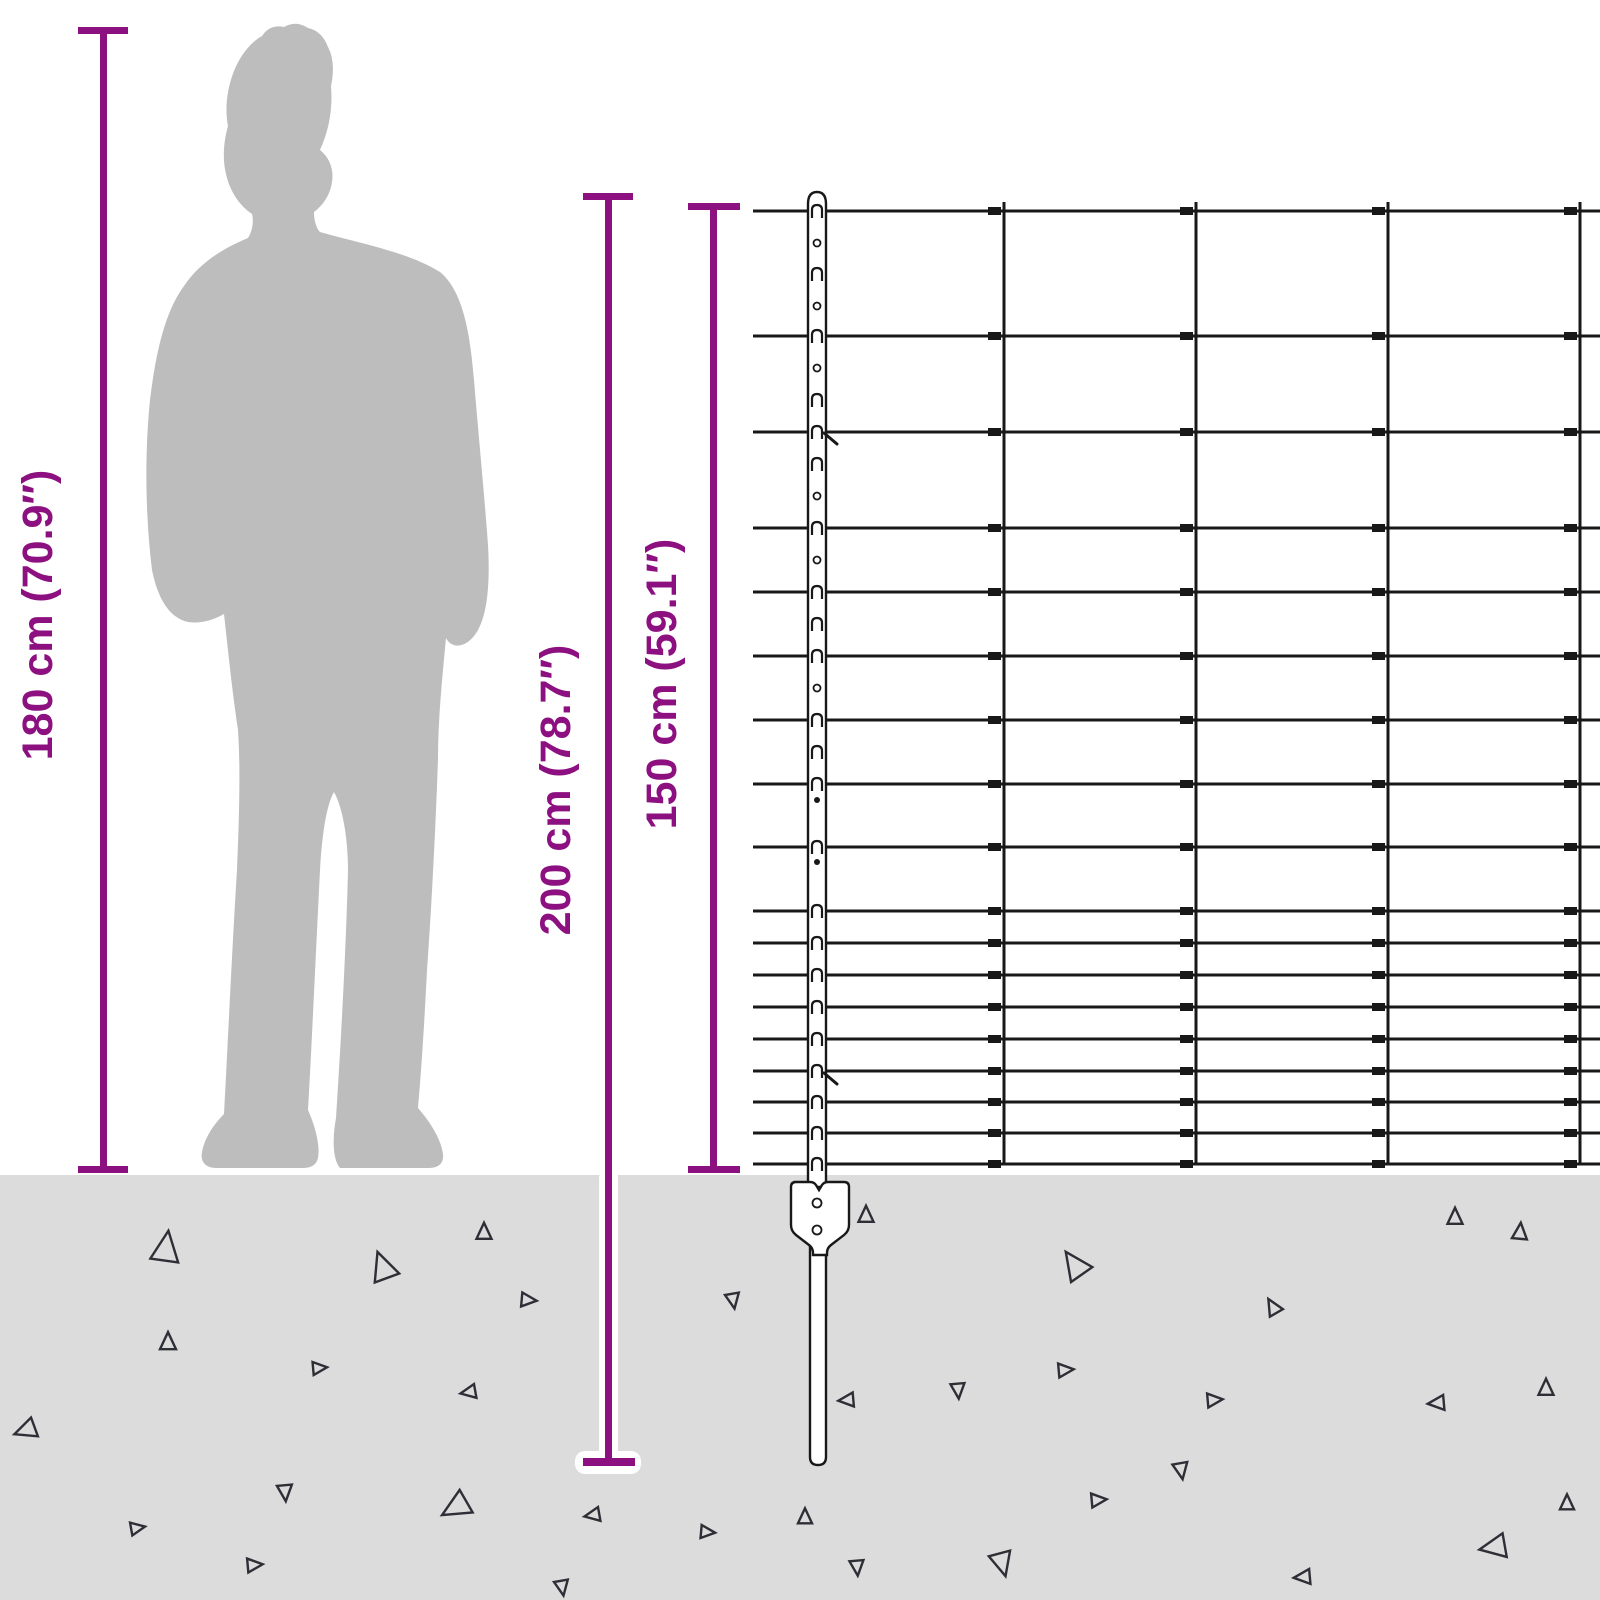 The image size is (1600, 1600). I want to click on measure-cap-200-bottom, so click(609, 1462).